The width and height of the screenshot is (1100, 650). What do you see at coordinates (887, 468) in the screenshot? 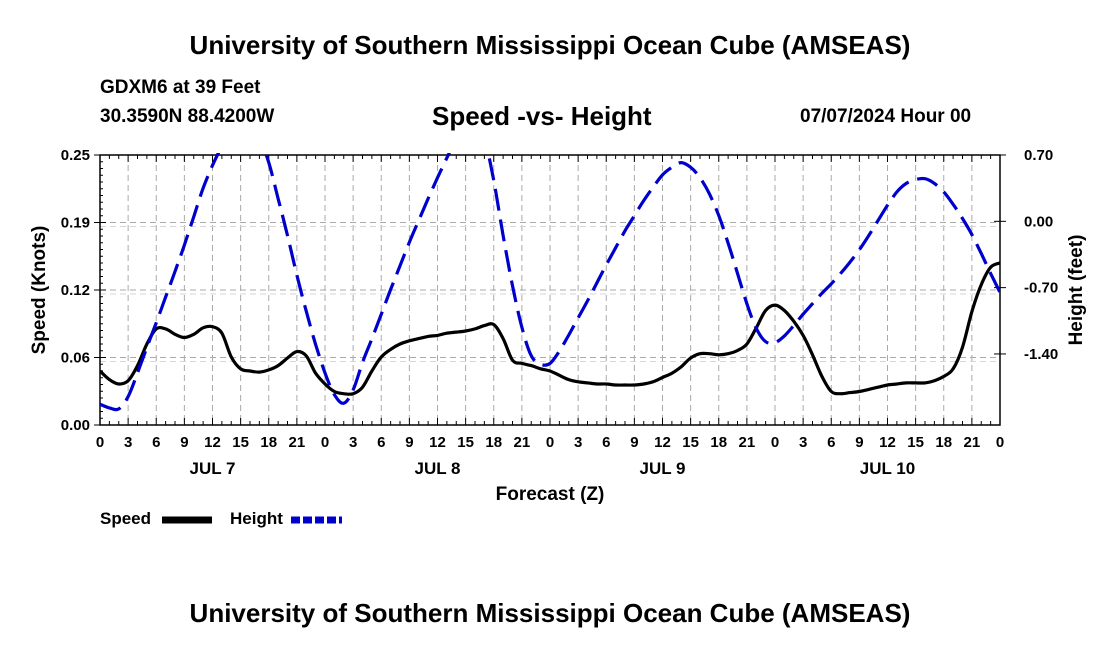
I see `x-day-label: JUL 10` at bounding box center [887, 468].